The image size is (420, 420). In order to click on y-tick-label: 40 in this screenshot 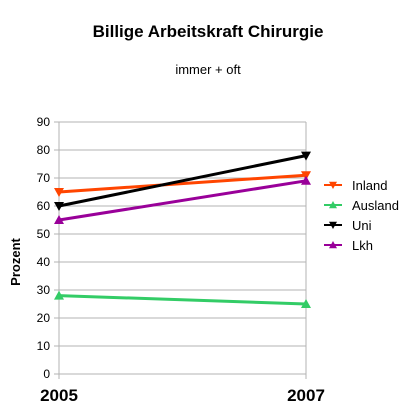, I will do `click(44, 262)`.